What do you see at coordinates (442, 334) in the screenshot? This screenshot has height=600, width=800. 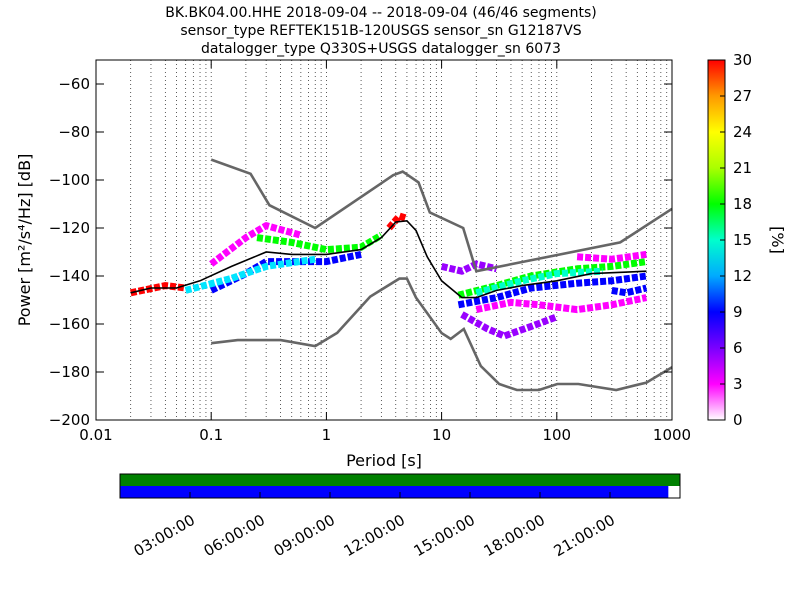 I see `nlnm-noise-model` at bounding box center [442, 334].